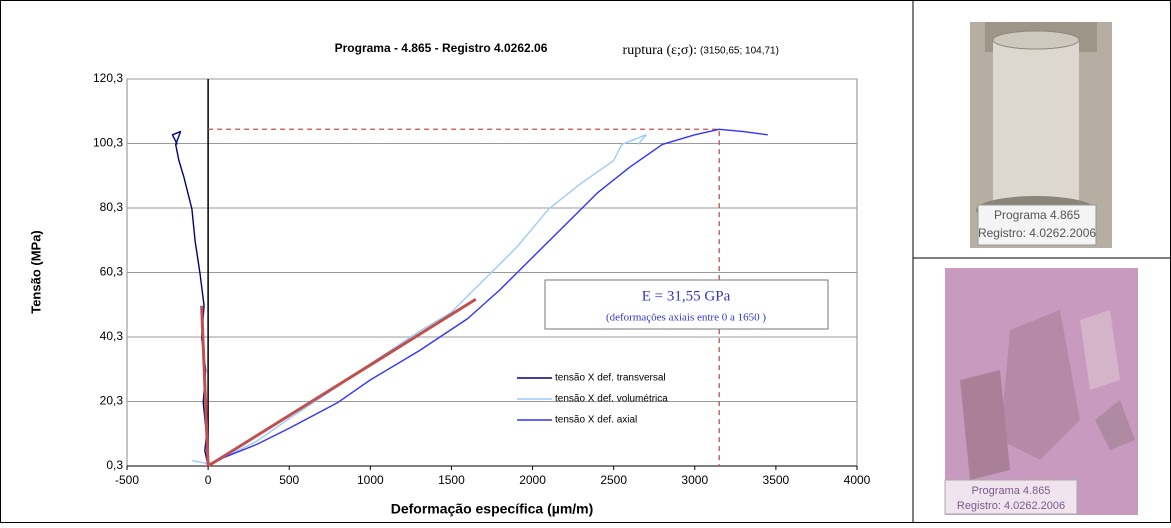 This screenshot has width=1171, height=528. Describe the element at coordinates (112, 336) in the screenshot. I see `y-tick-label: 40,3` at that location.